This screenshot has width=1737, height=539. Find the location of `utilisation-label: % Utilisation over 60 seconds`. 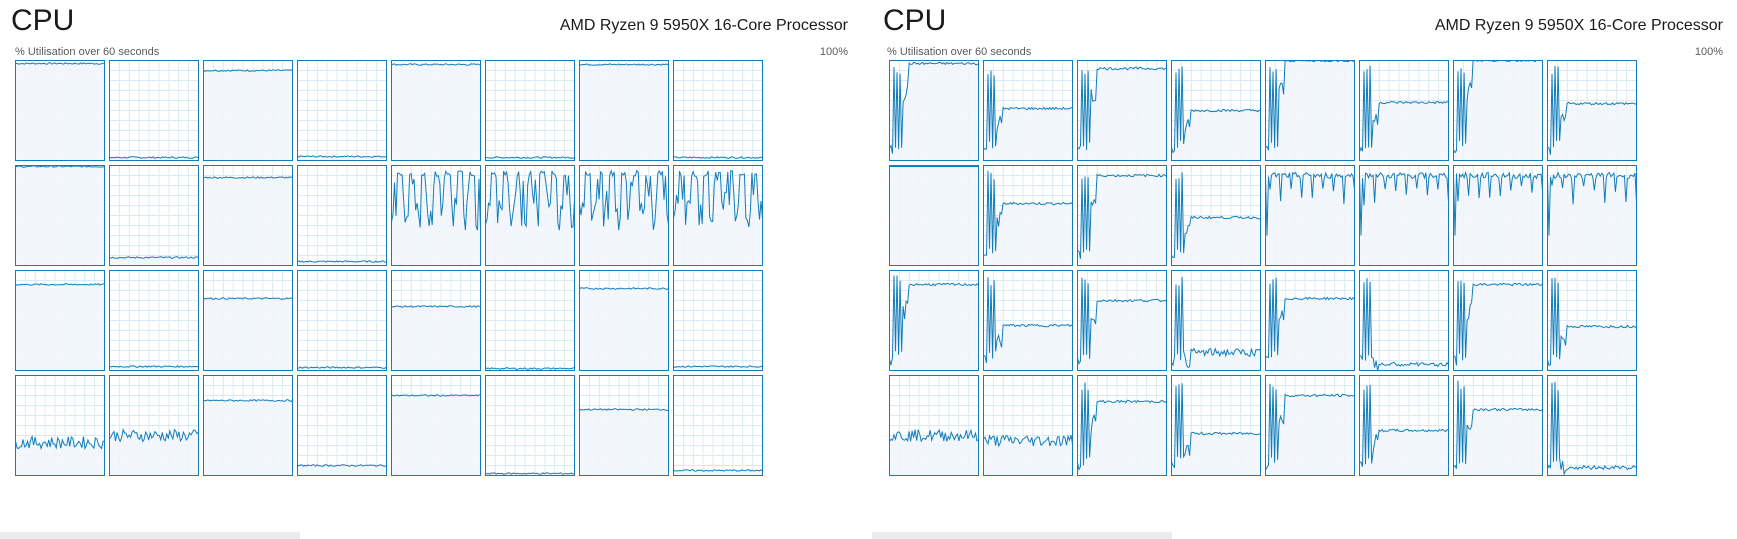

utilisation-label: % Utilisation over 60 seconds is located at coordinates (959, 52).